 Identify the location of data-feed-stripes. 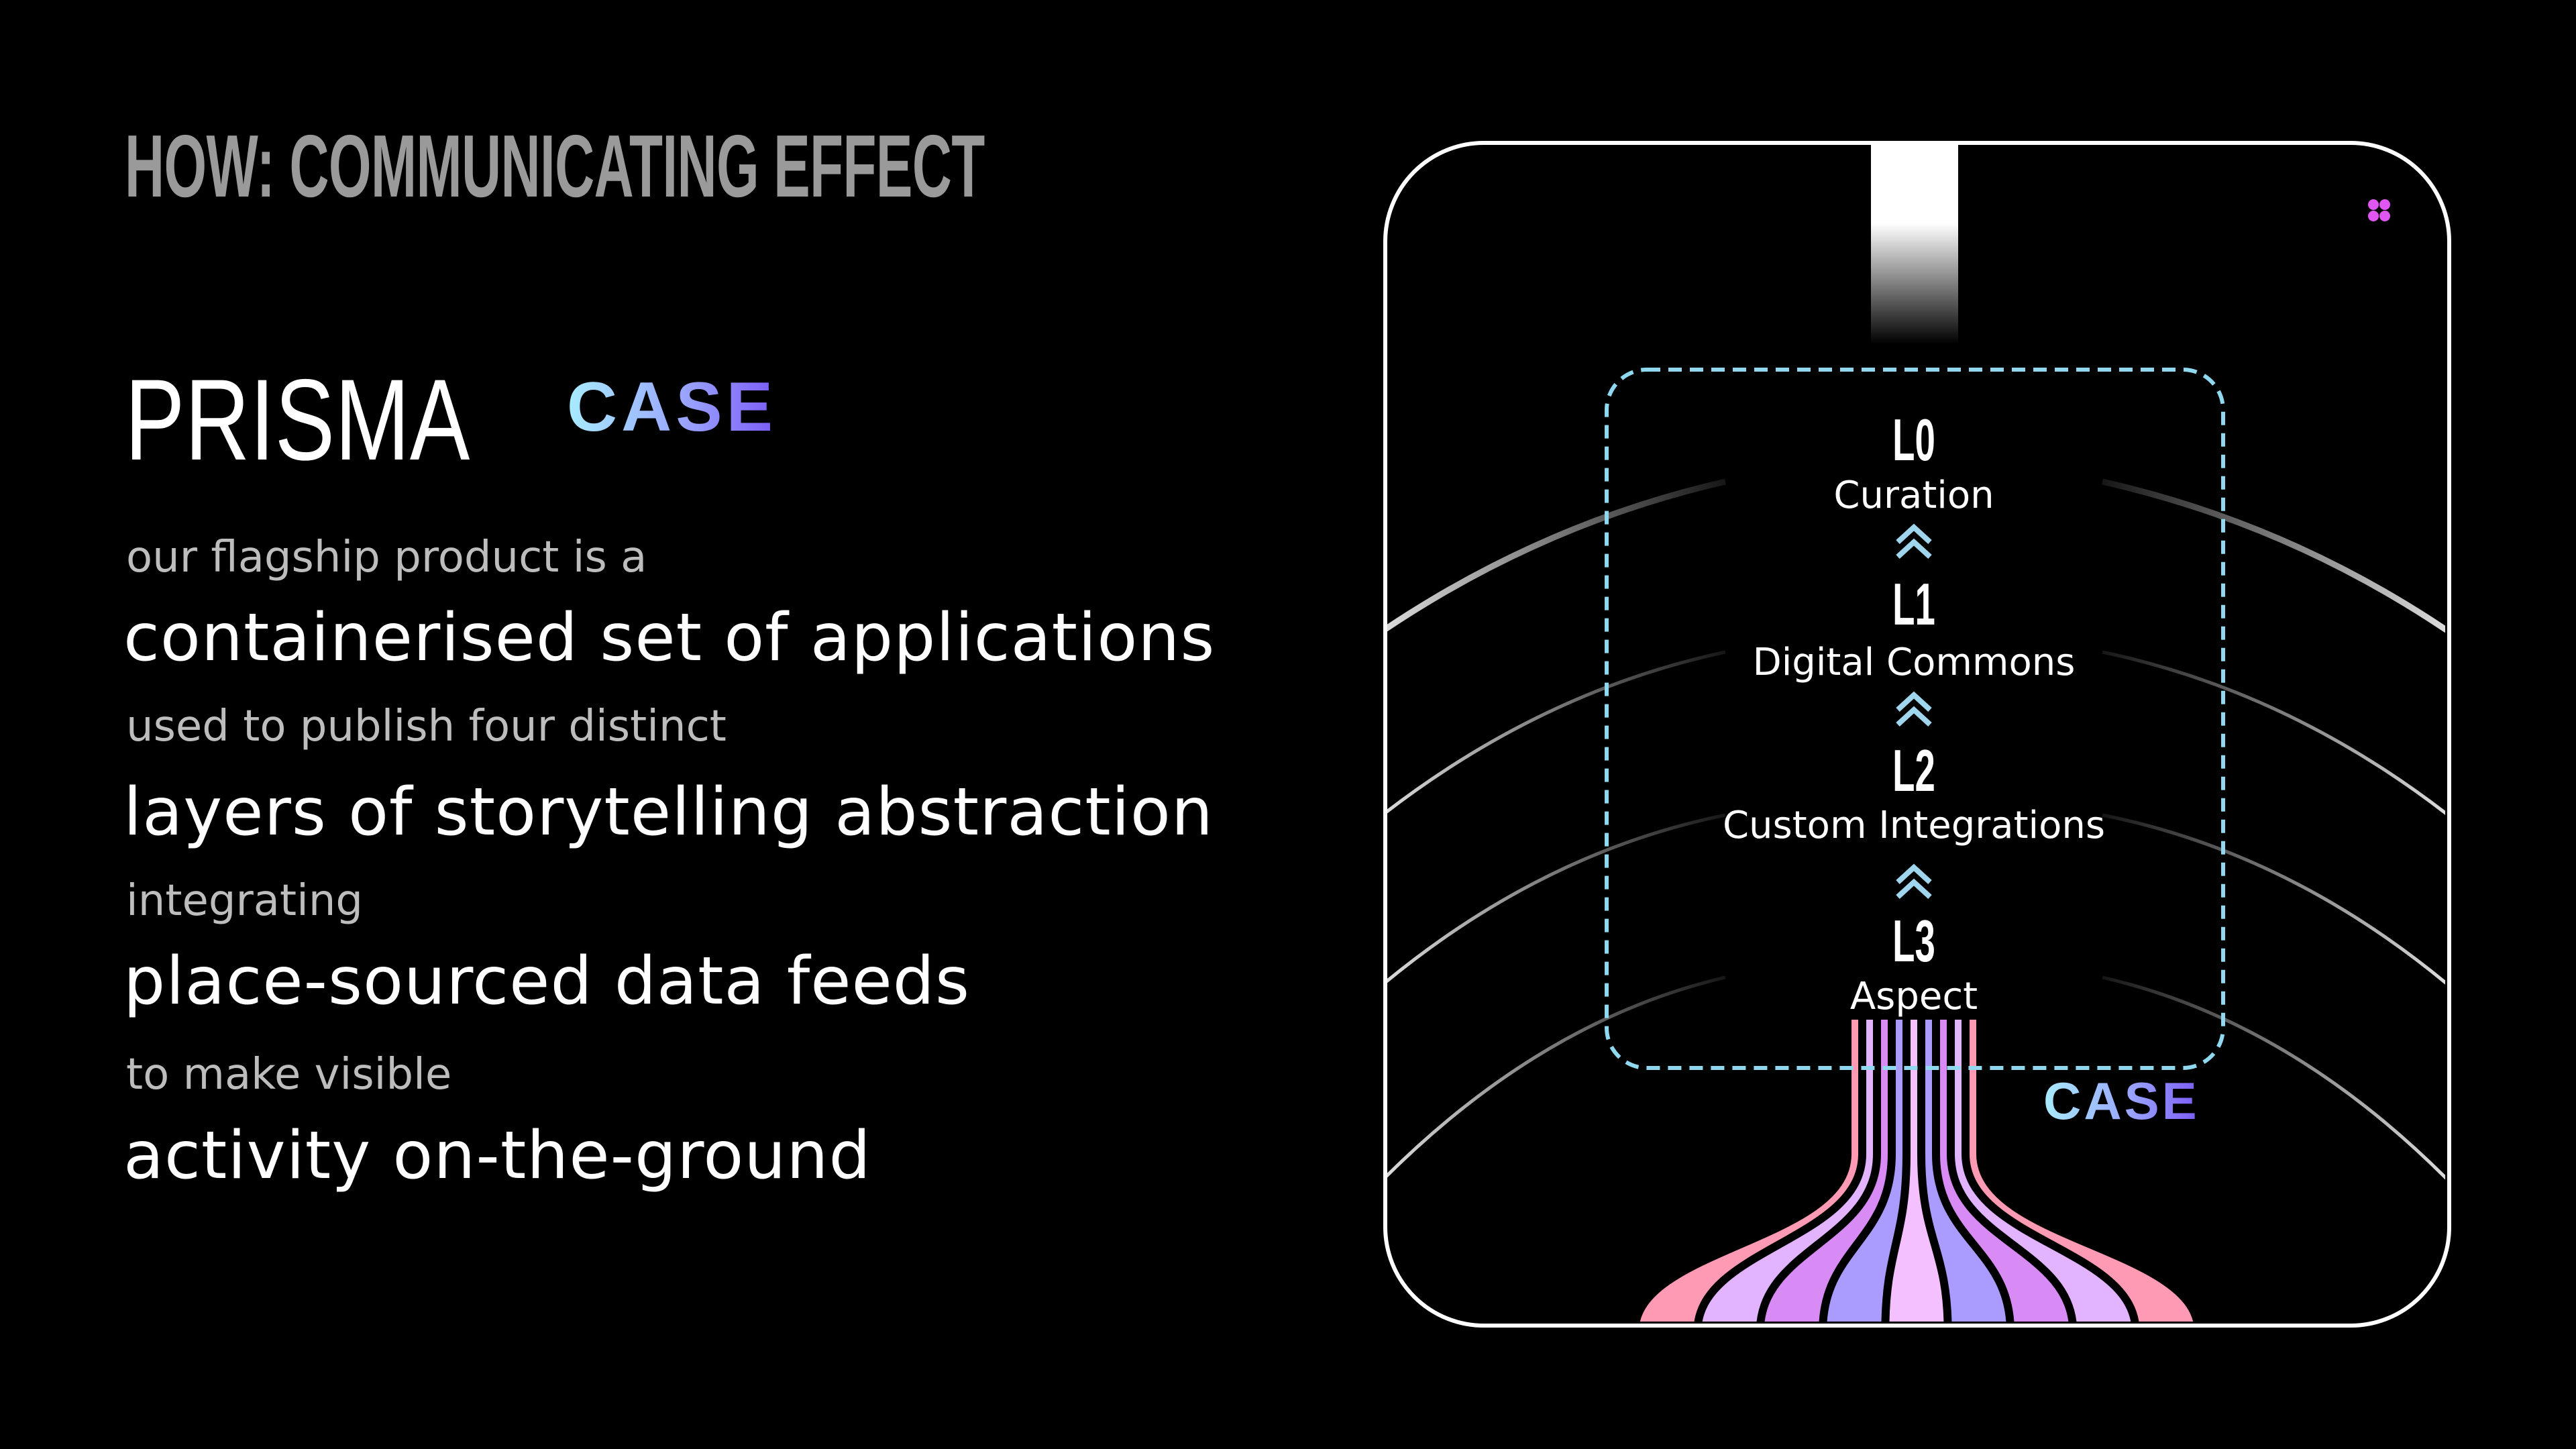
(1916, 1171).